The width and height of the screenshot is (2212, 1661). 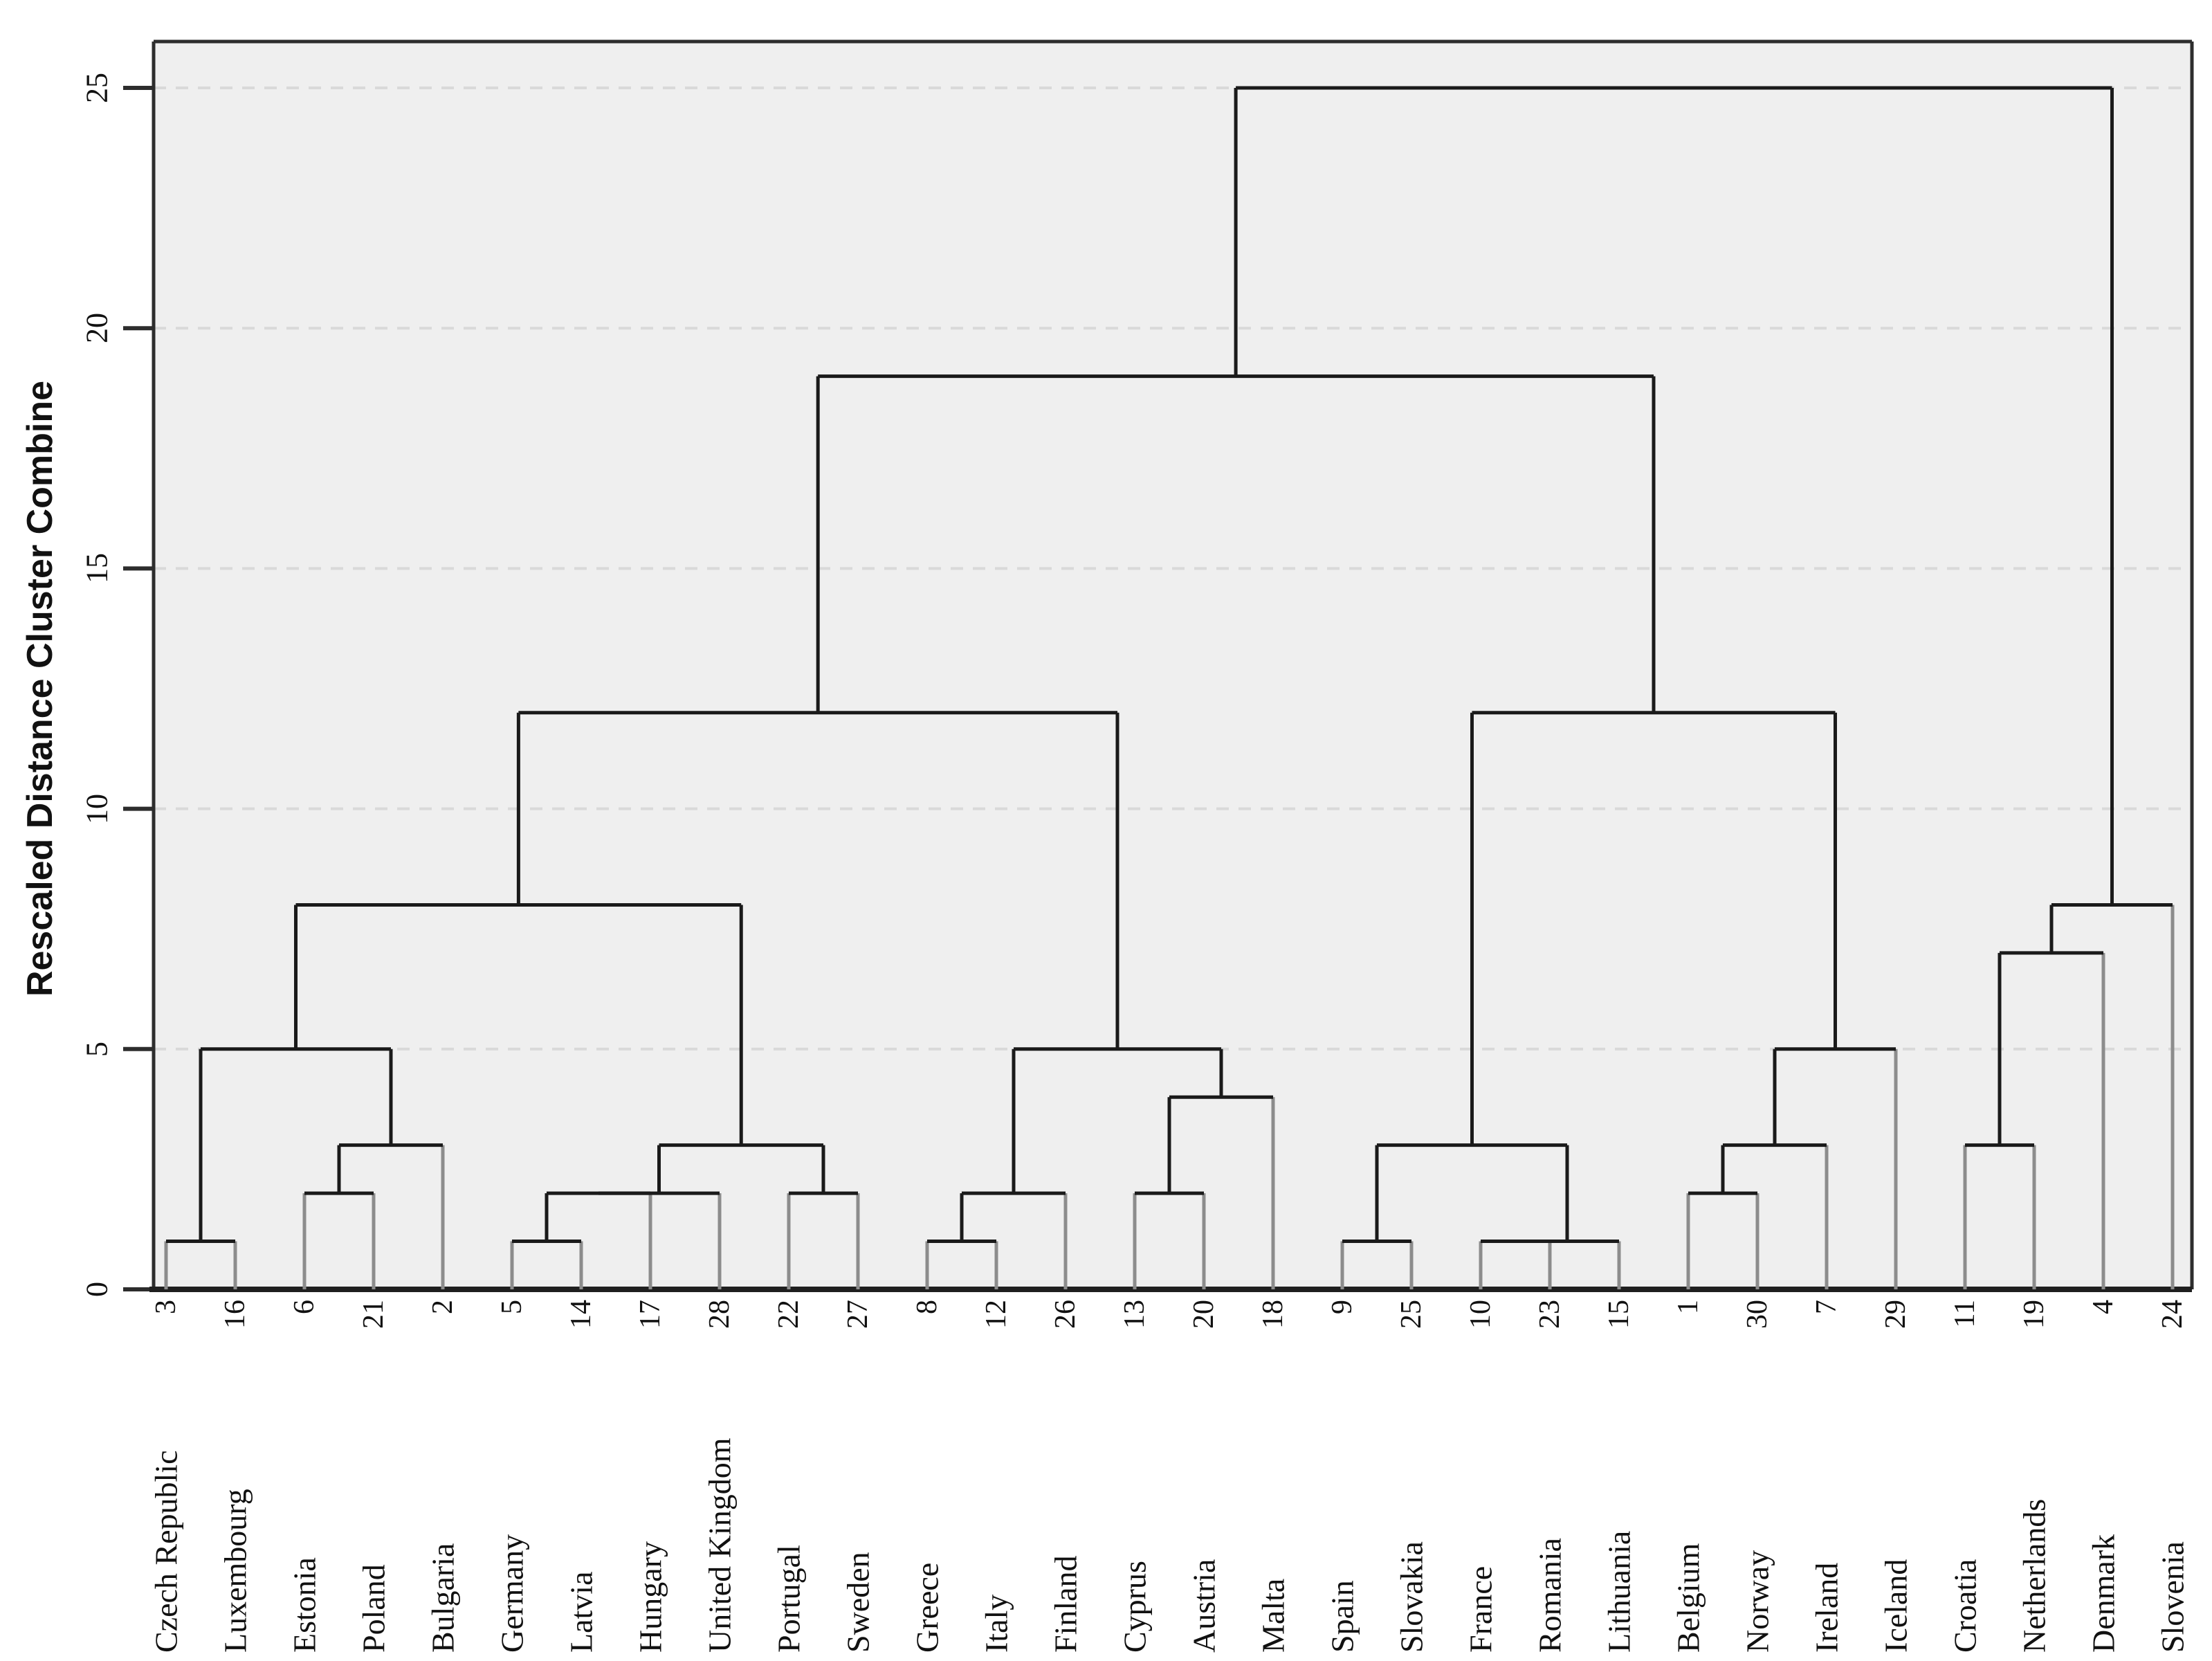 I want to click on leaf-country-label: Cyprus, so click(x=1135, y=1607).